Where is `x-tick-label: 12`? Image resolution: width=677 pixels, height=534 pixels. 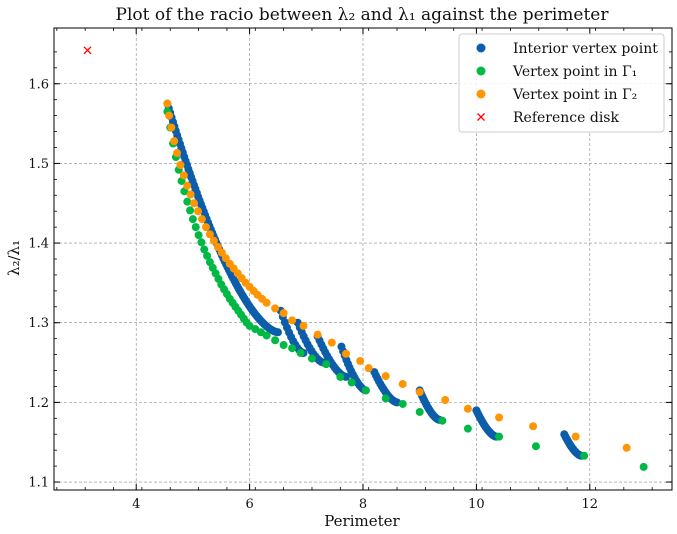
x-tick-label: 12 is located at coordinates (590, 504).